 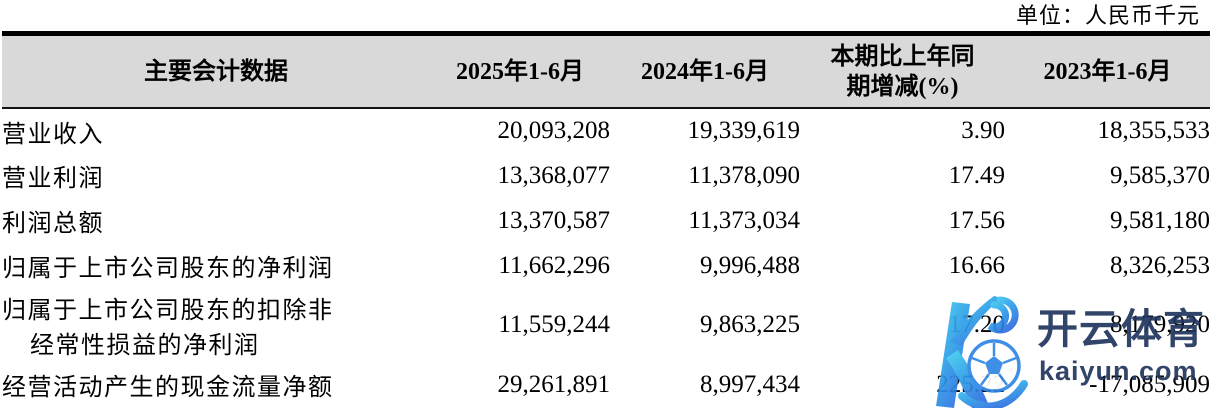 I want to click on value-2024: 8,997,434, so click(x=750, y=384).